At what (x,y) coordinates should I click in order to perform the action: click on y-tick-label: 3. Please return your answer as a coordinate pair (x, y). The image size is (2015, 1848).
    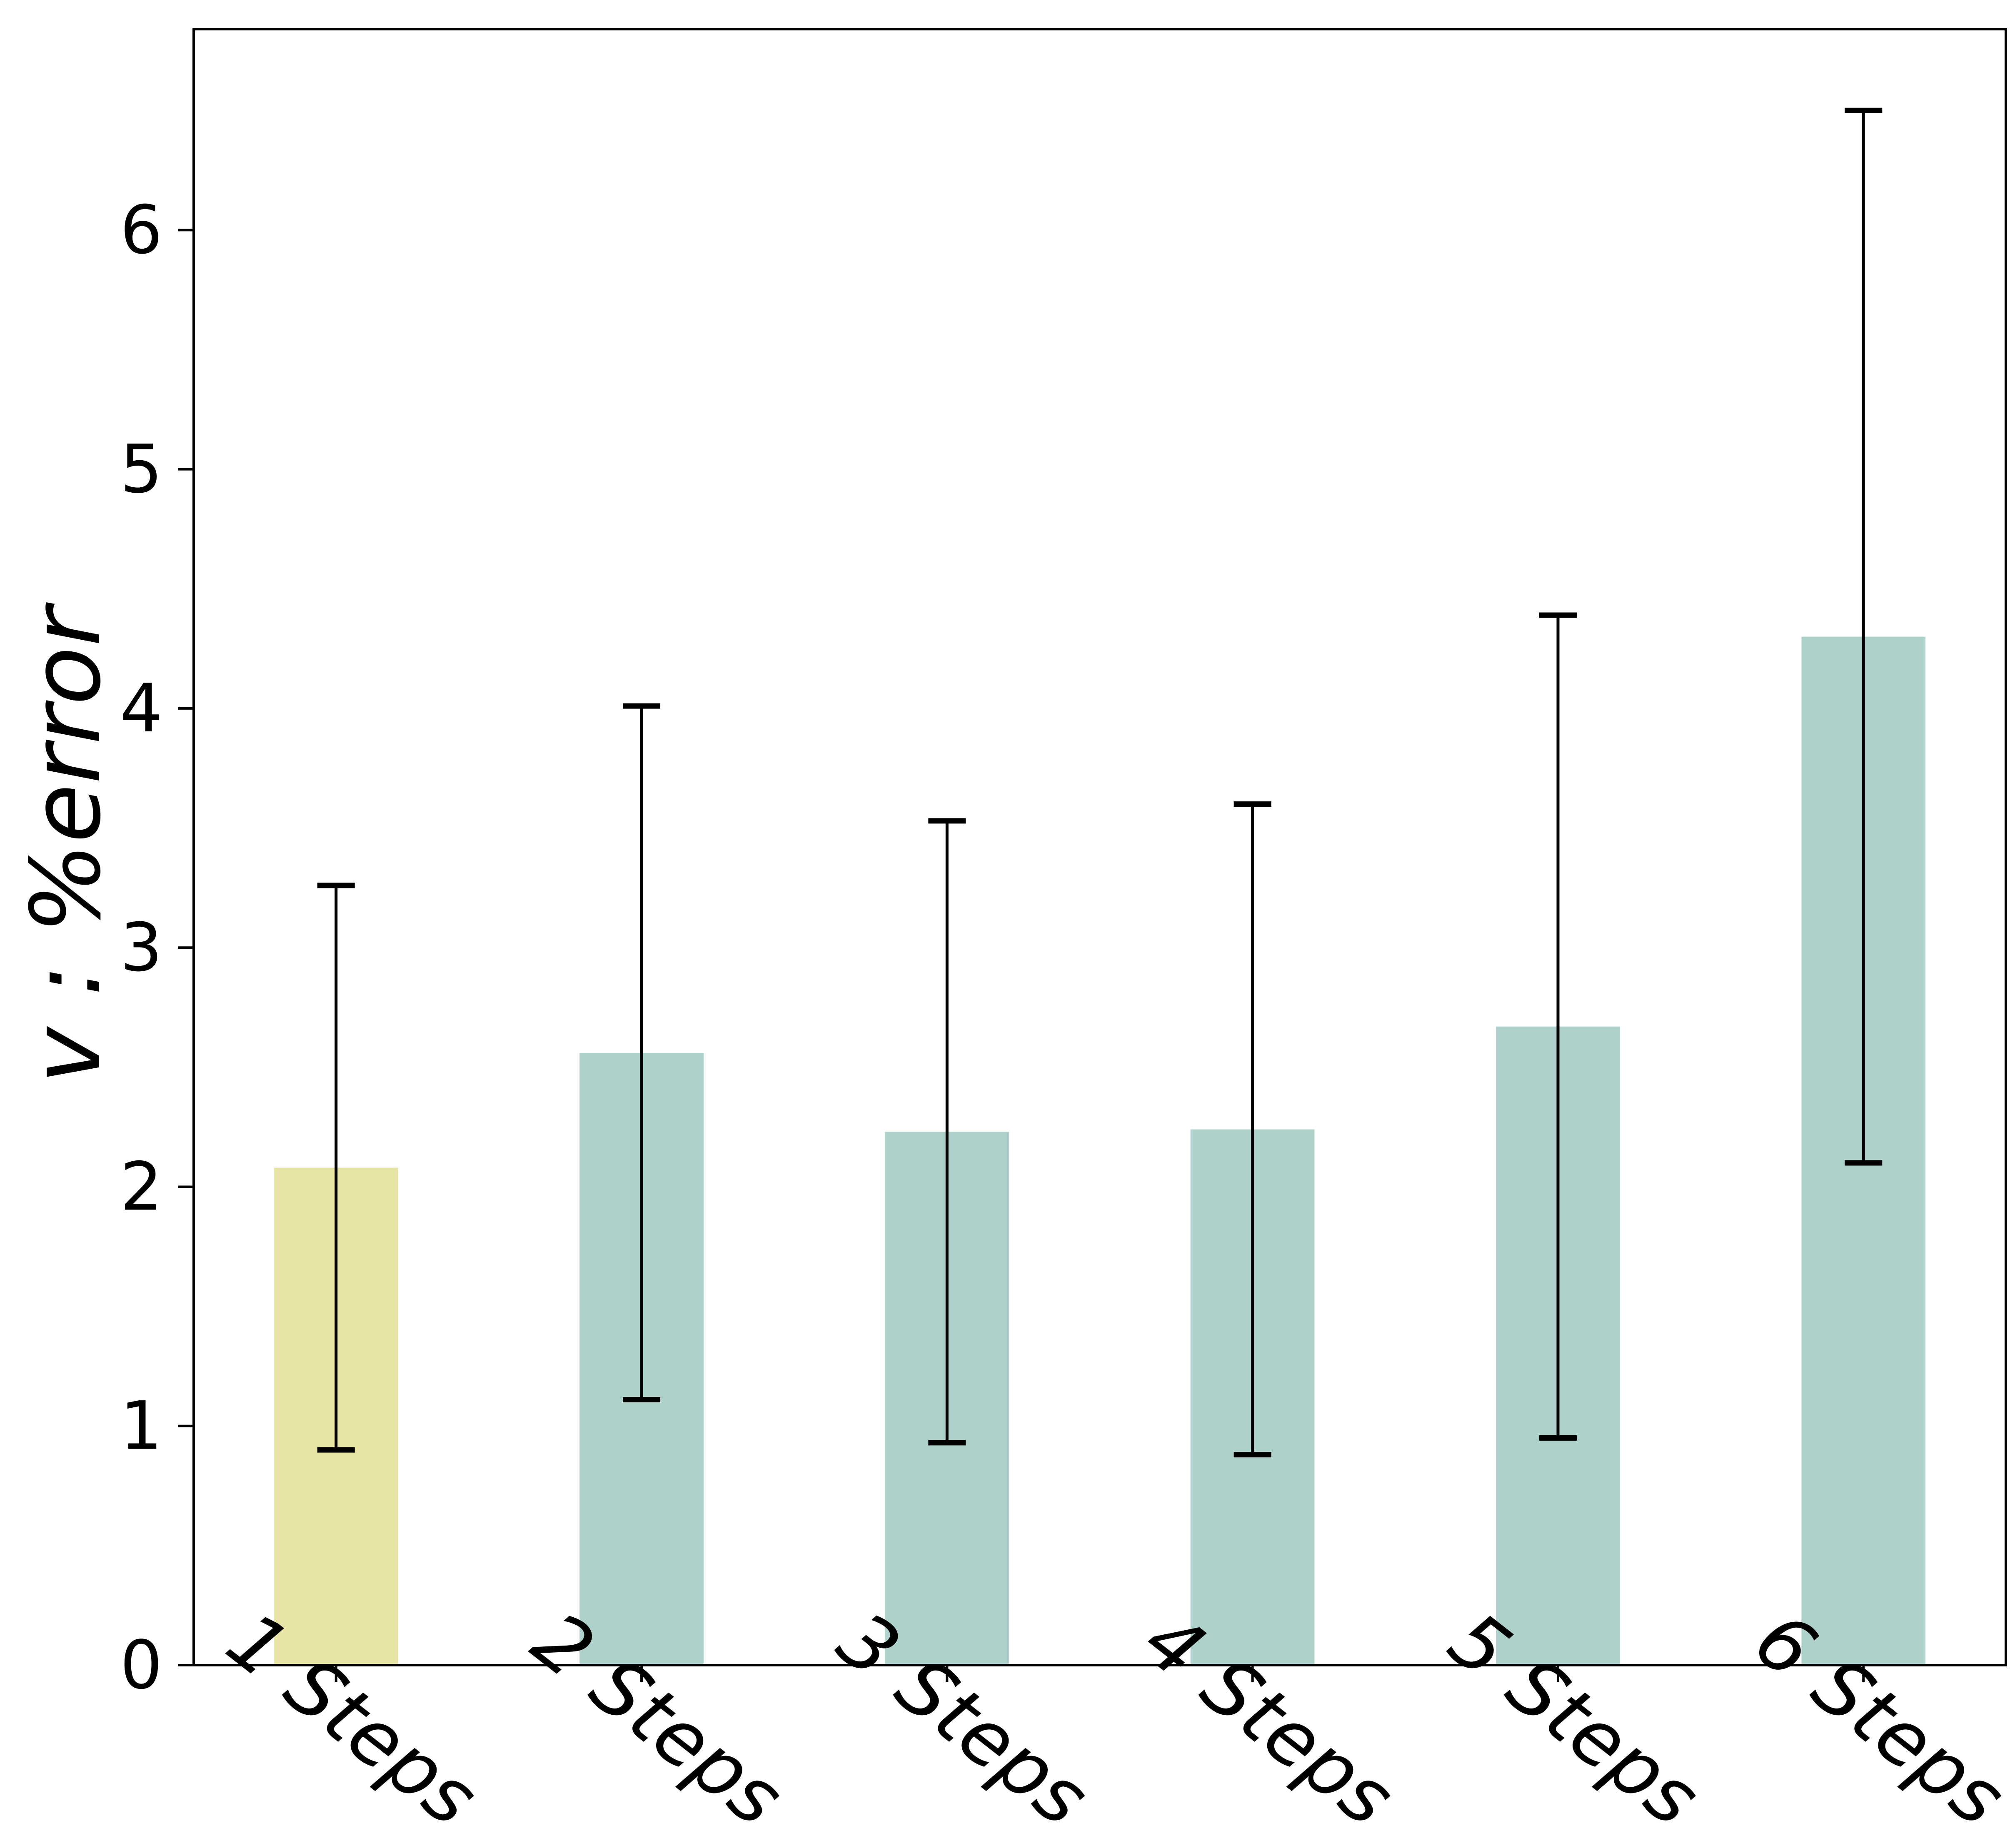
    Looking at the image, I should click on (141, 947).